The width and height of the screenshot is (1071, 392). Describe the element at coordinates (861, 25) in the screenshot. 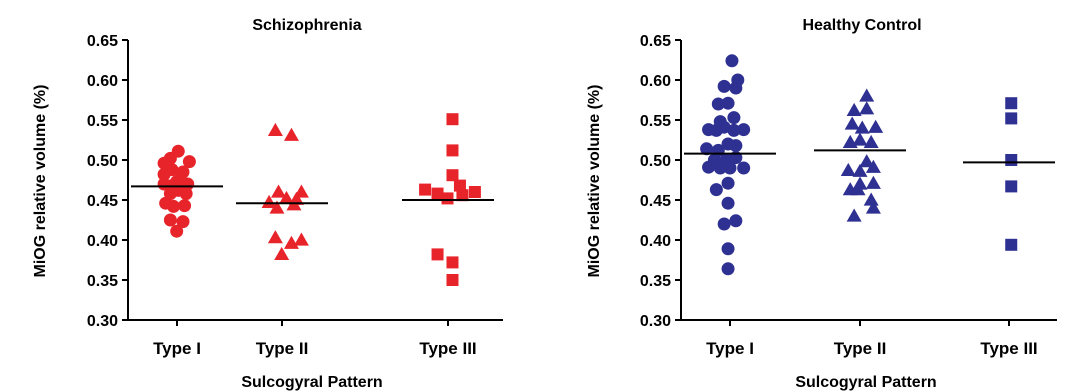

I see `chart-title: Healthy Control` at that location.